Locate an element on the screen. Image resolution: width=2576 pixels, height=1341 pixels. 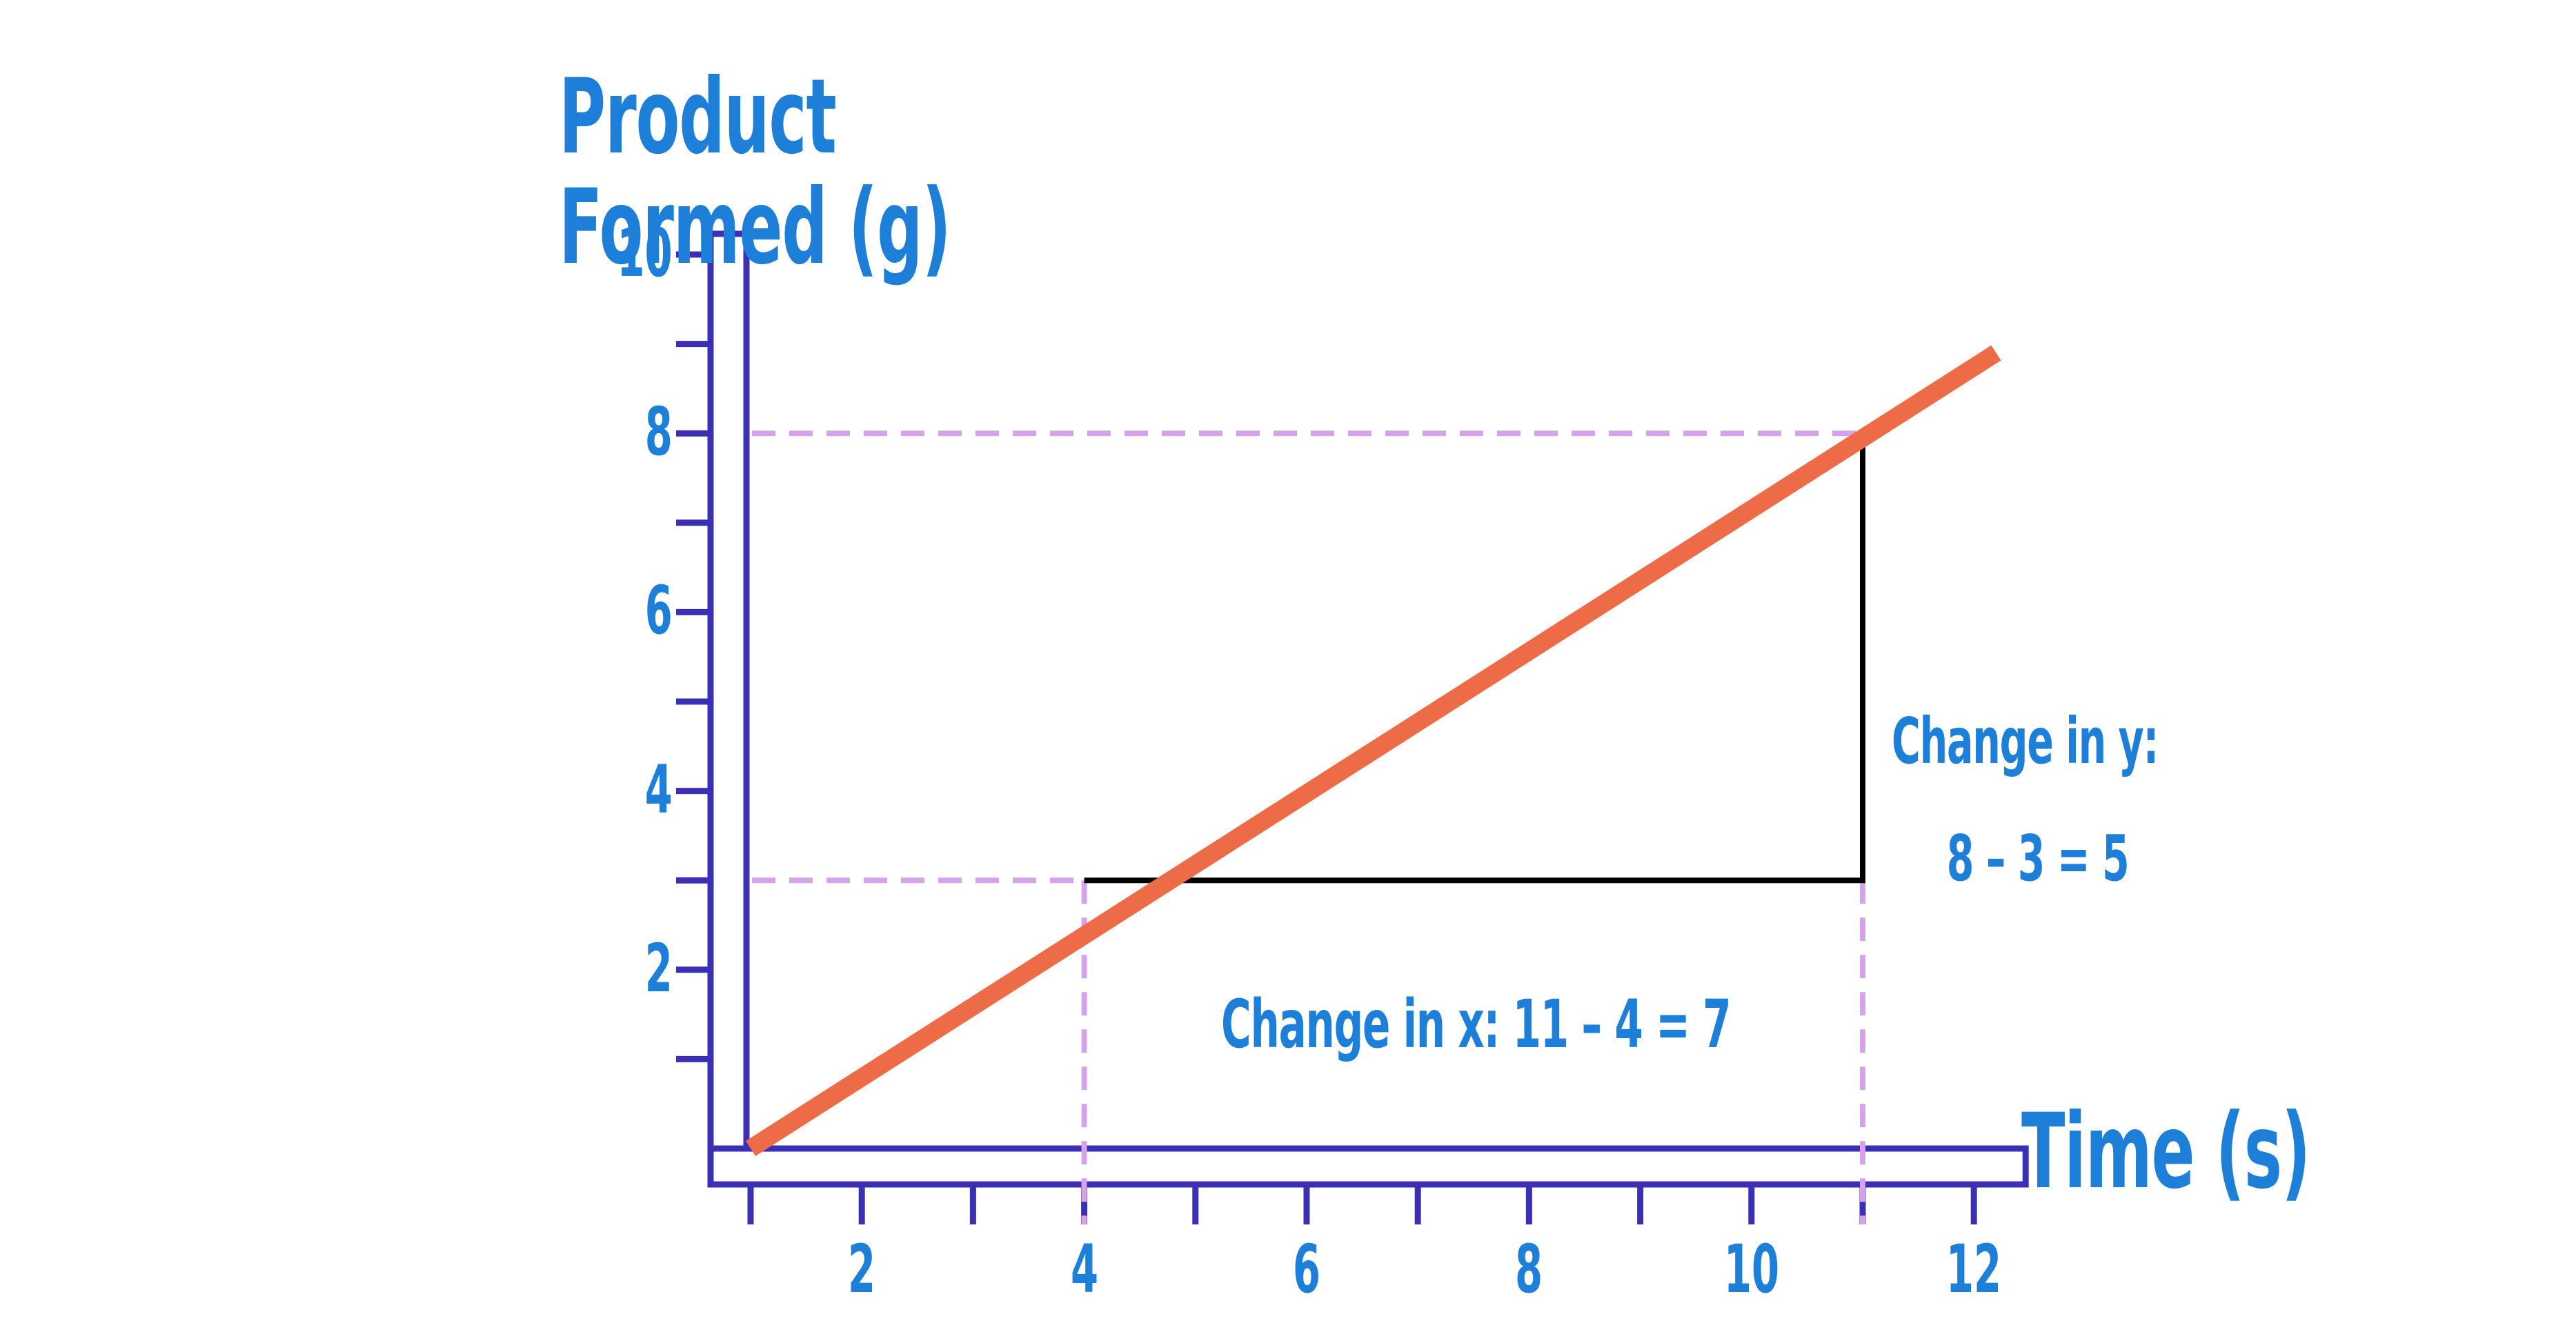
change-in-x-annotation: Change in x: 11 – 4 = 7 is located at coordinates (1476, 1024).